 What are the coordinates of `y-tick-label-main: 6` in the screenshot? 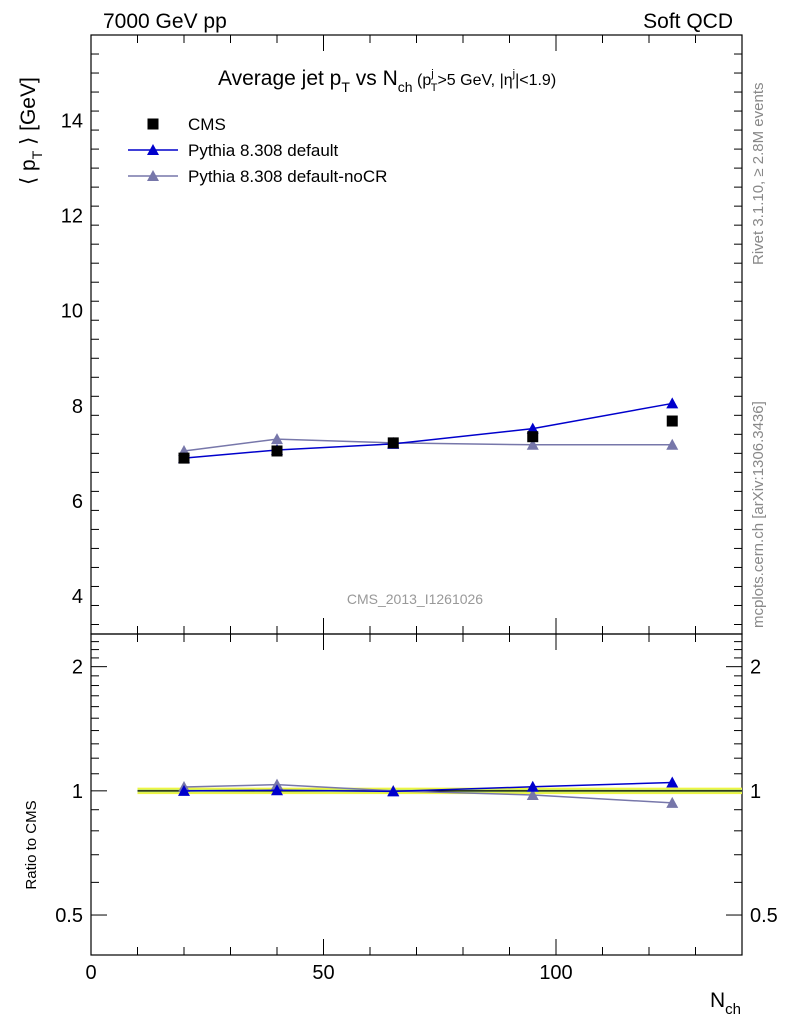 It's located at (77, 502).